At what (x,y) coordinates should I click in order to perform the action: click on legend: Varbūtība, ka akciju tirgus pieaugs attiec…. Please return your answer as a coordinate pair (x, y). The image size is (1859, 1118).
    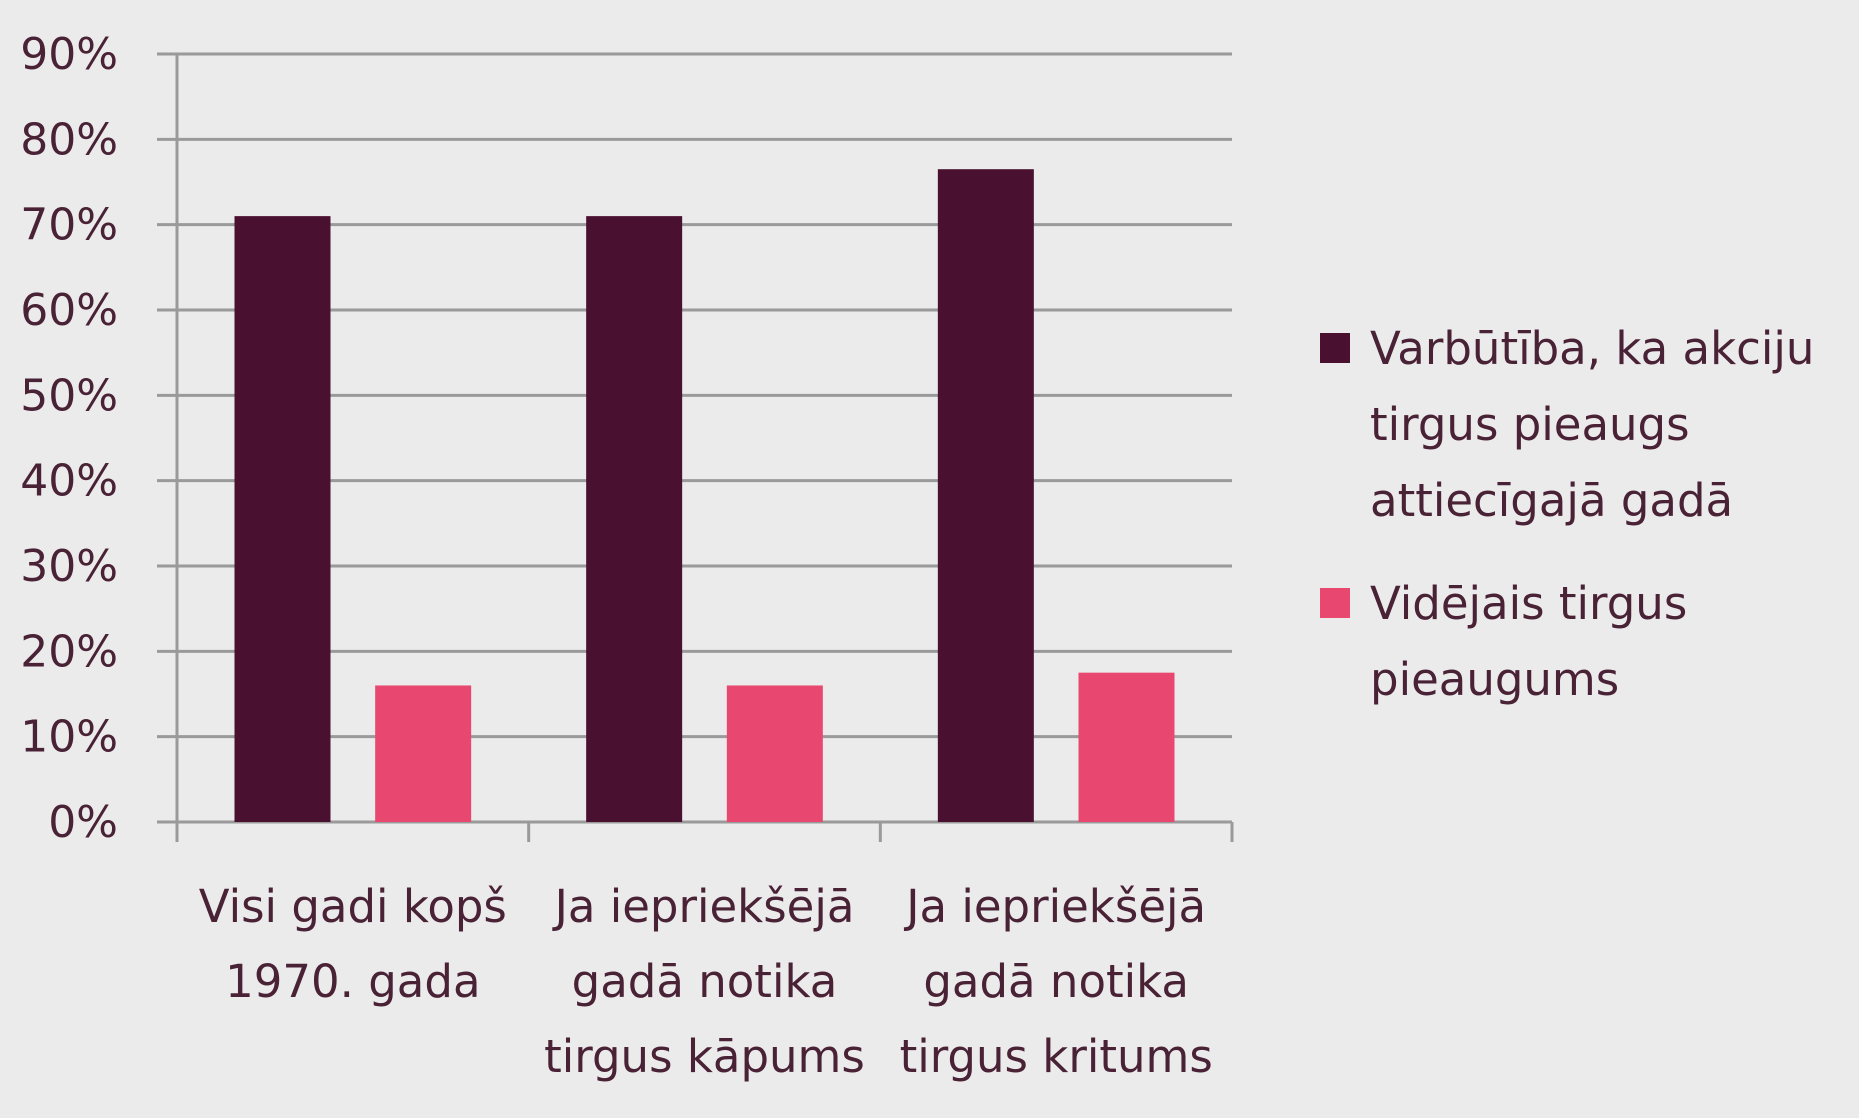
    Looking at the image, I should click on (1567, 514).